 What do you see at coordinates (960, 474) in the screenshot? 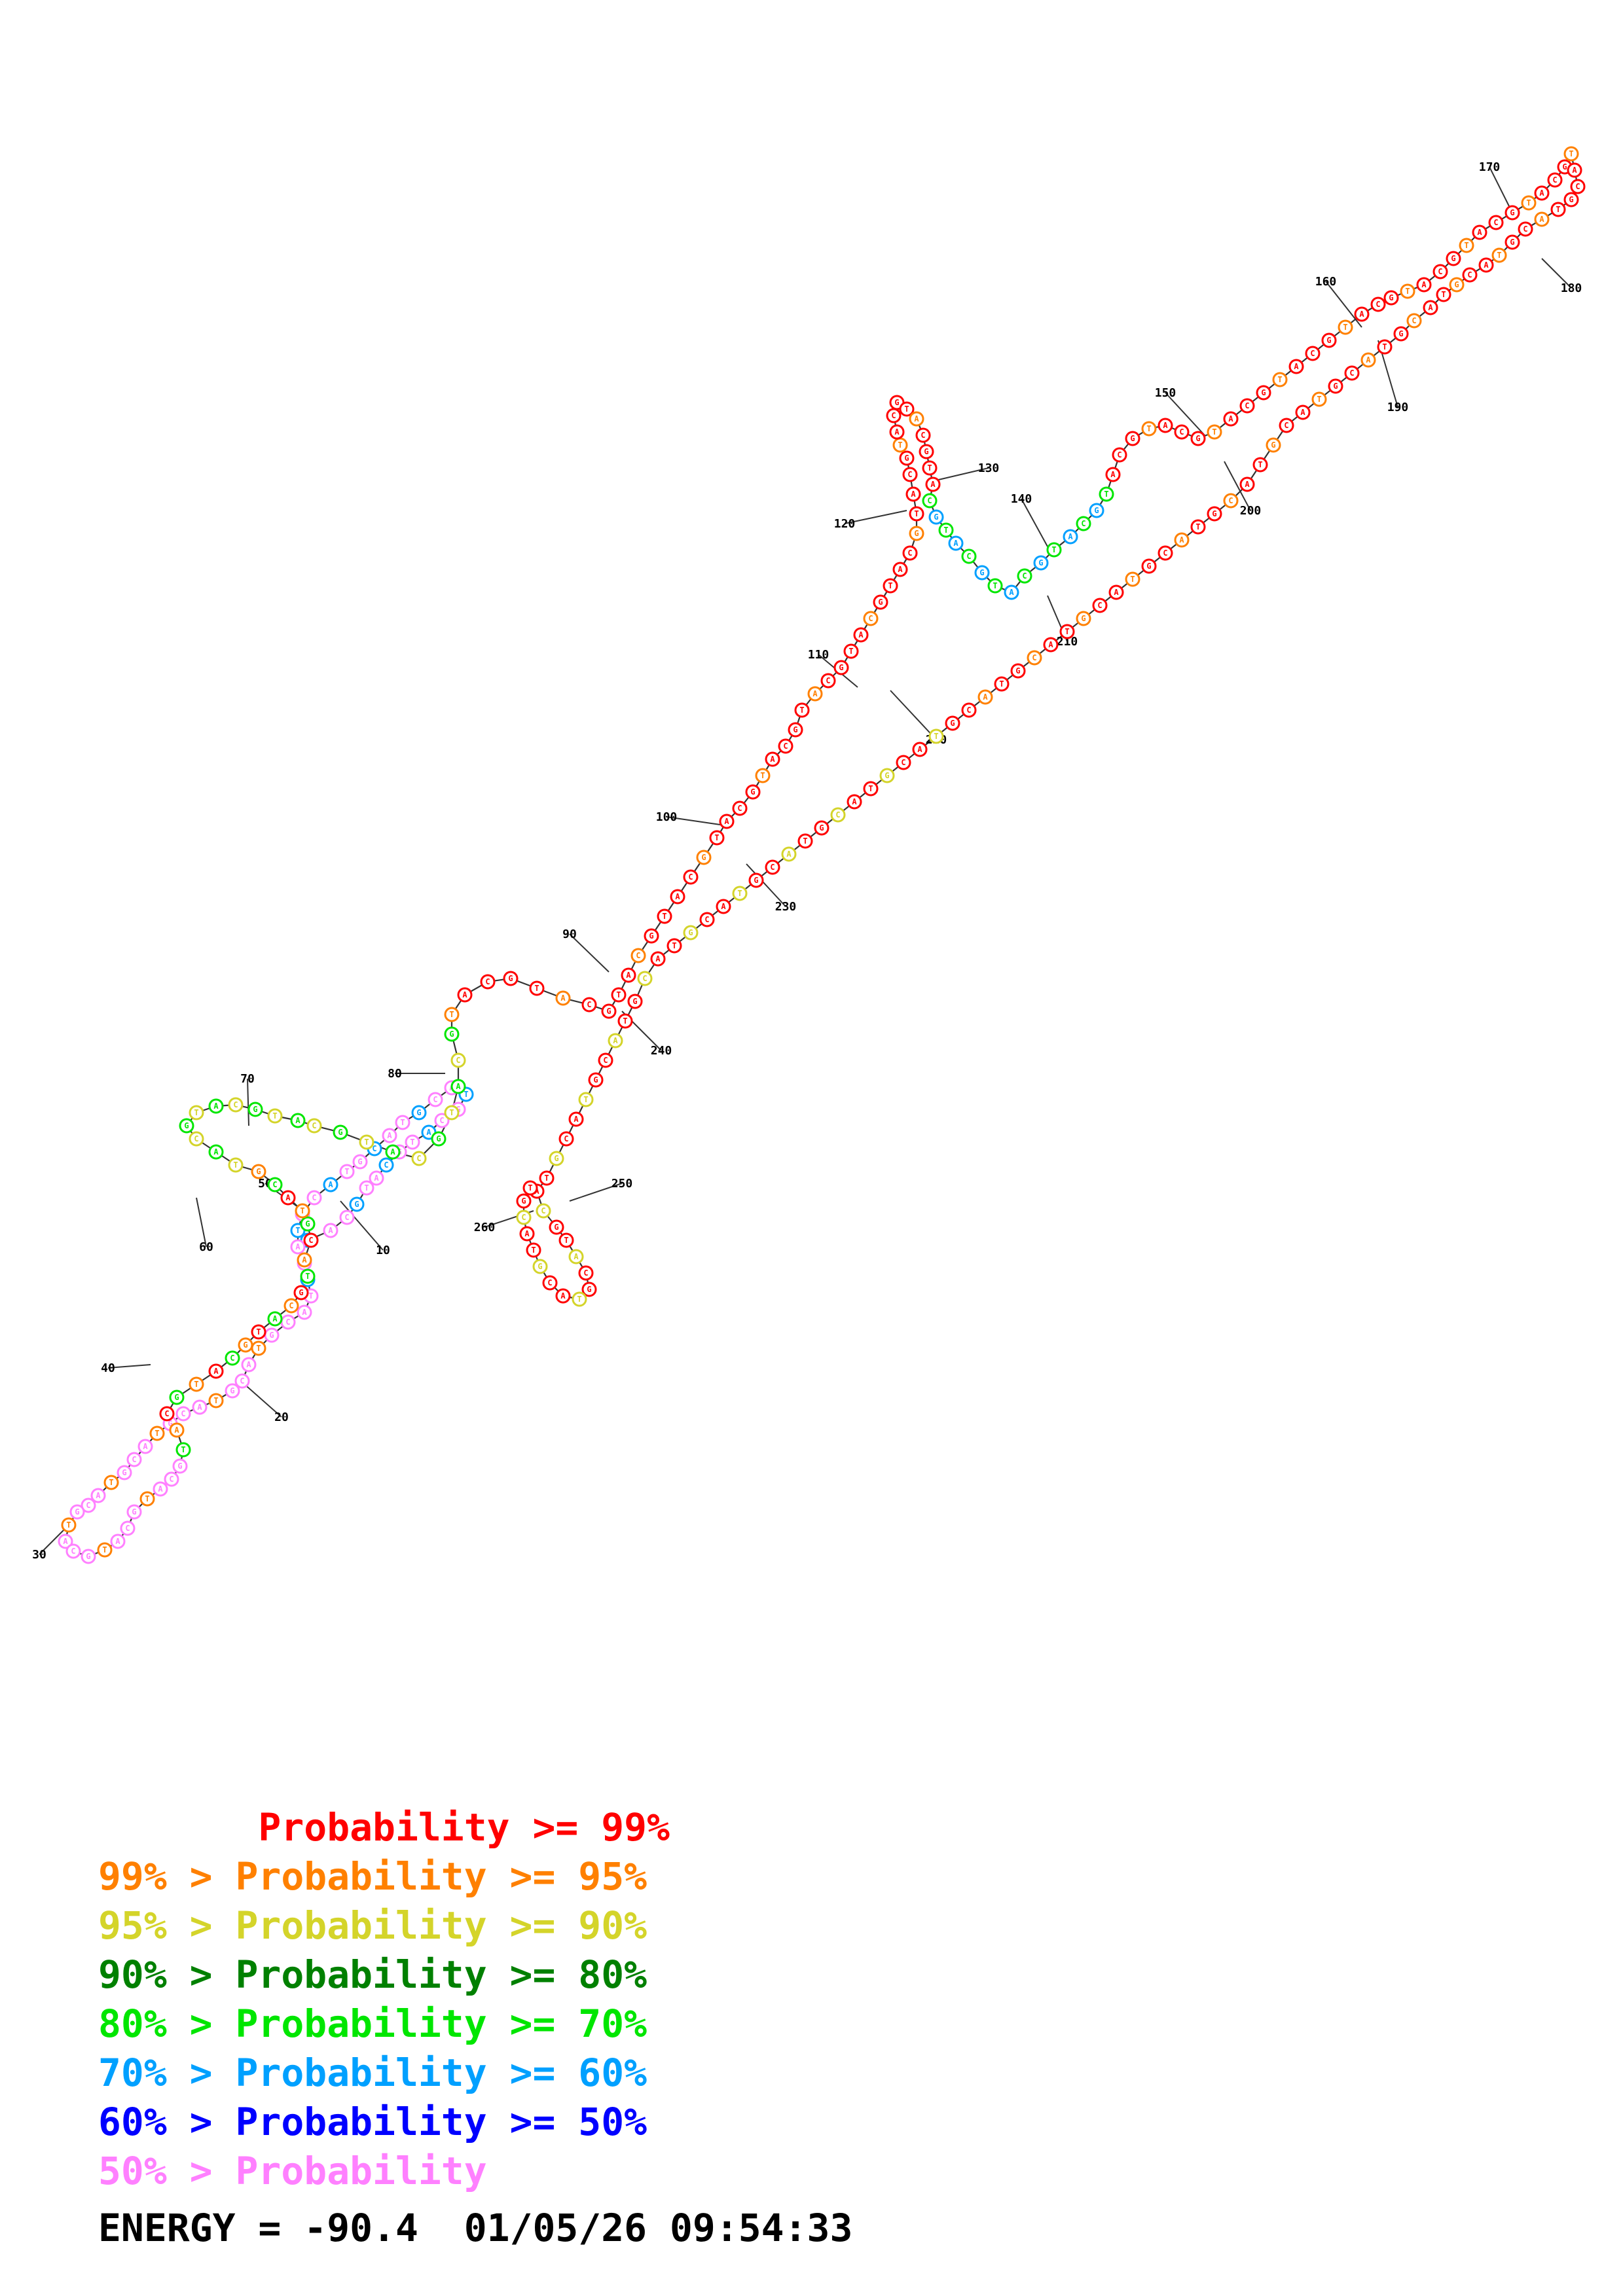
I see `tick-line` at bounding box center [960, 474].